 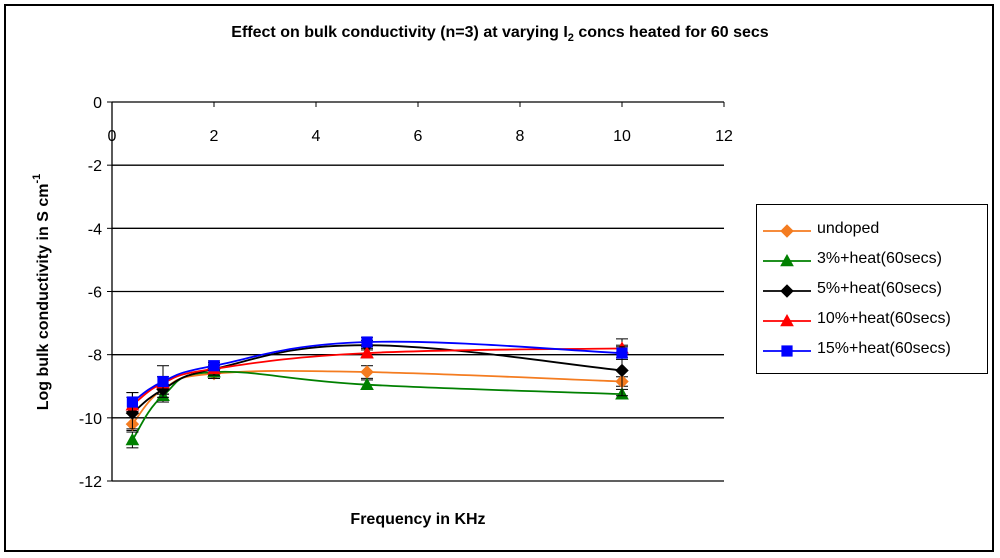 What do you see at coordinates (95, 293) in the screenshot?
I see `y-tick-label: -6` at bounding box center [95, 293].